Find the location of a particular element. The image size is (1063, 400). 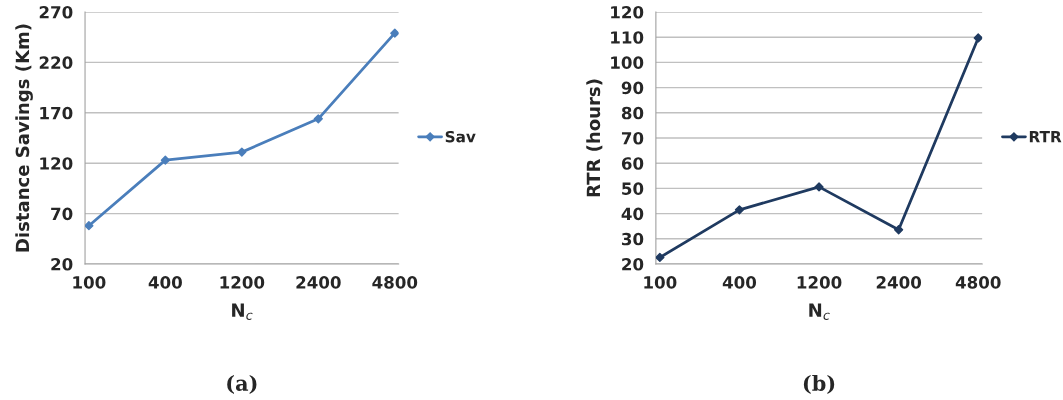

y-tick-label: 100 is located at coordinates (627, 62).